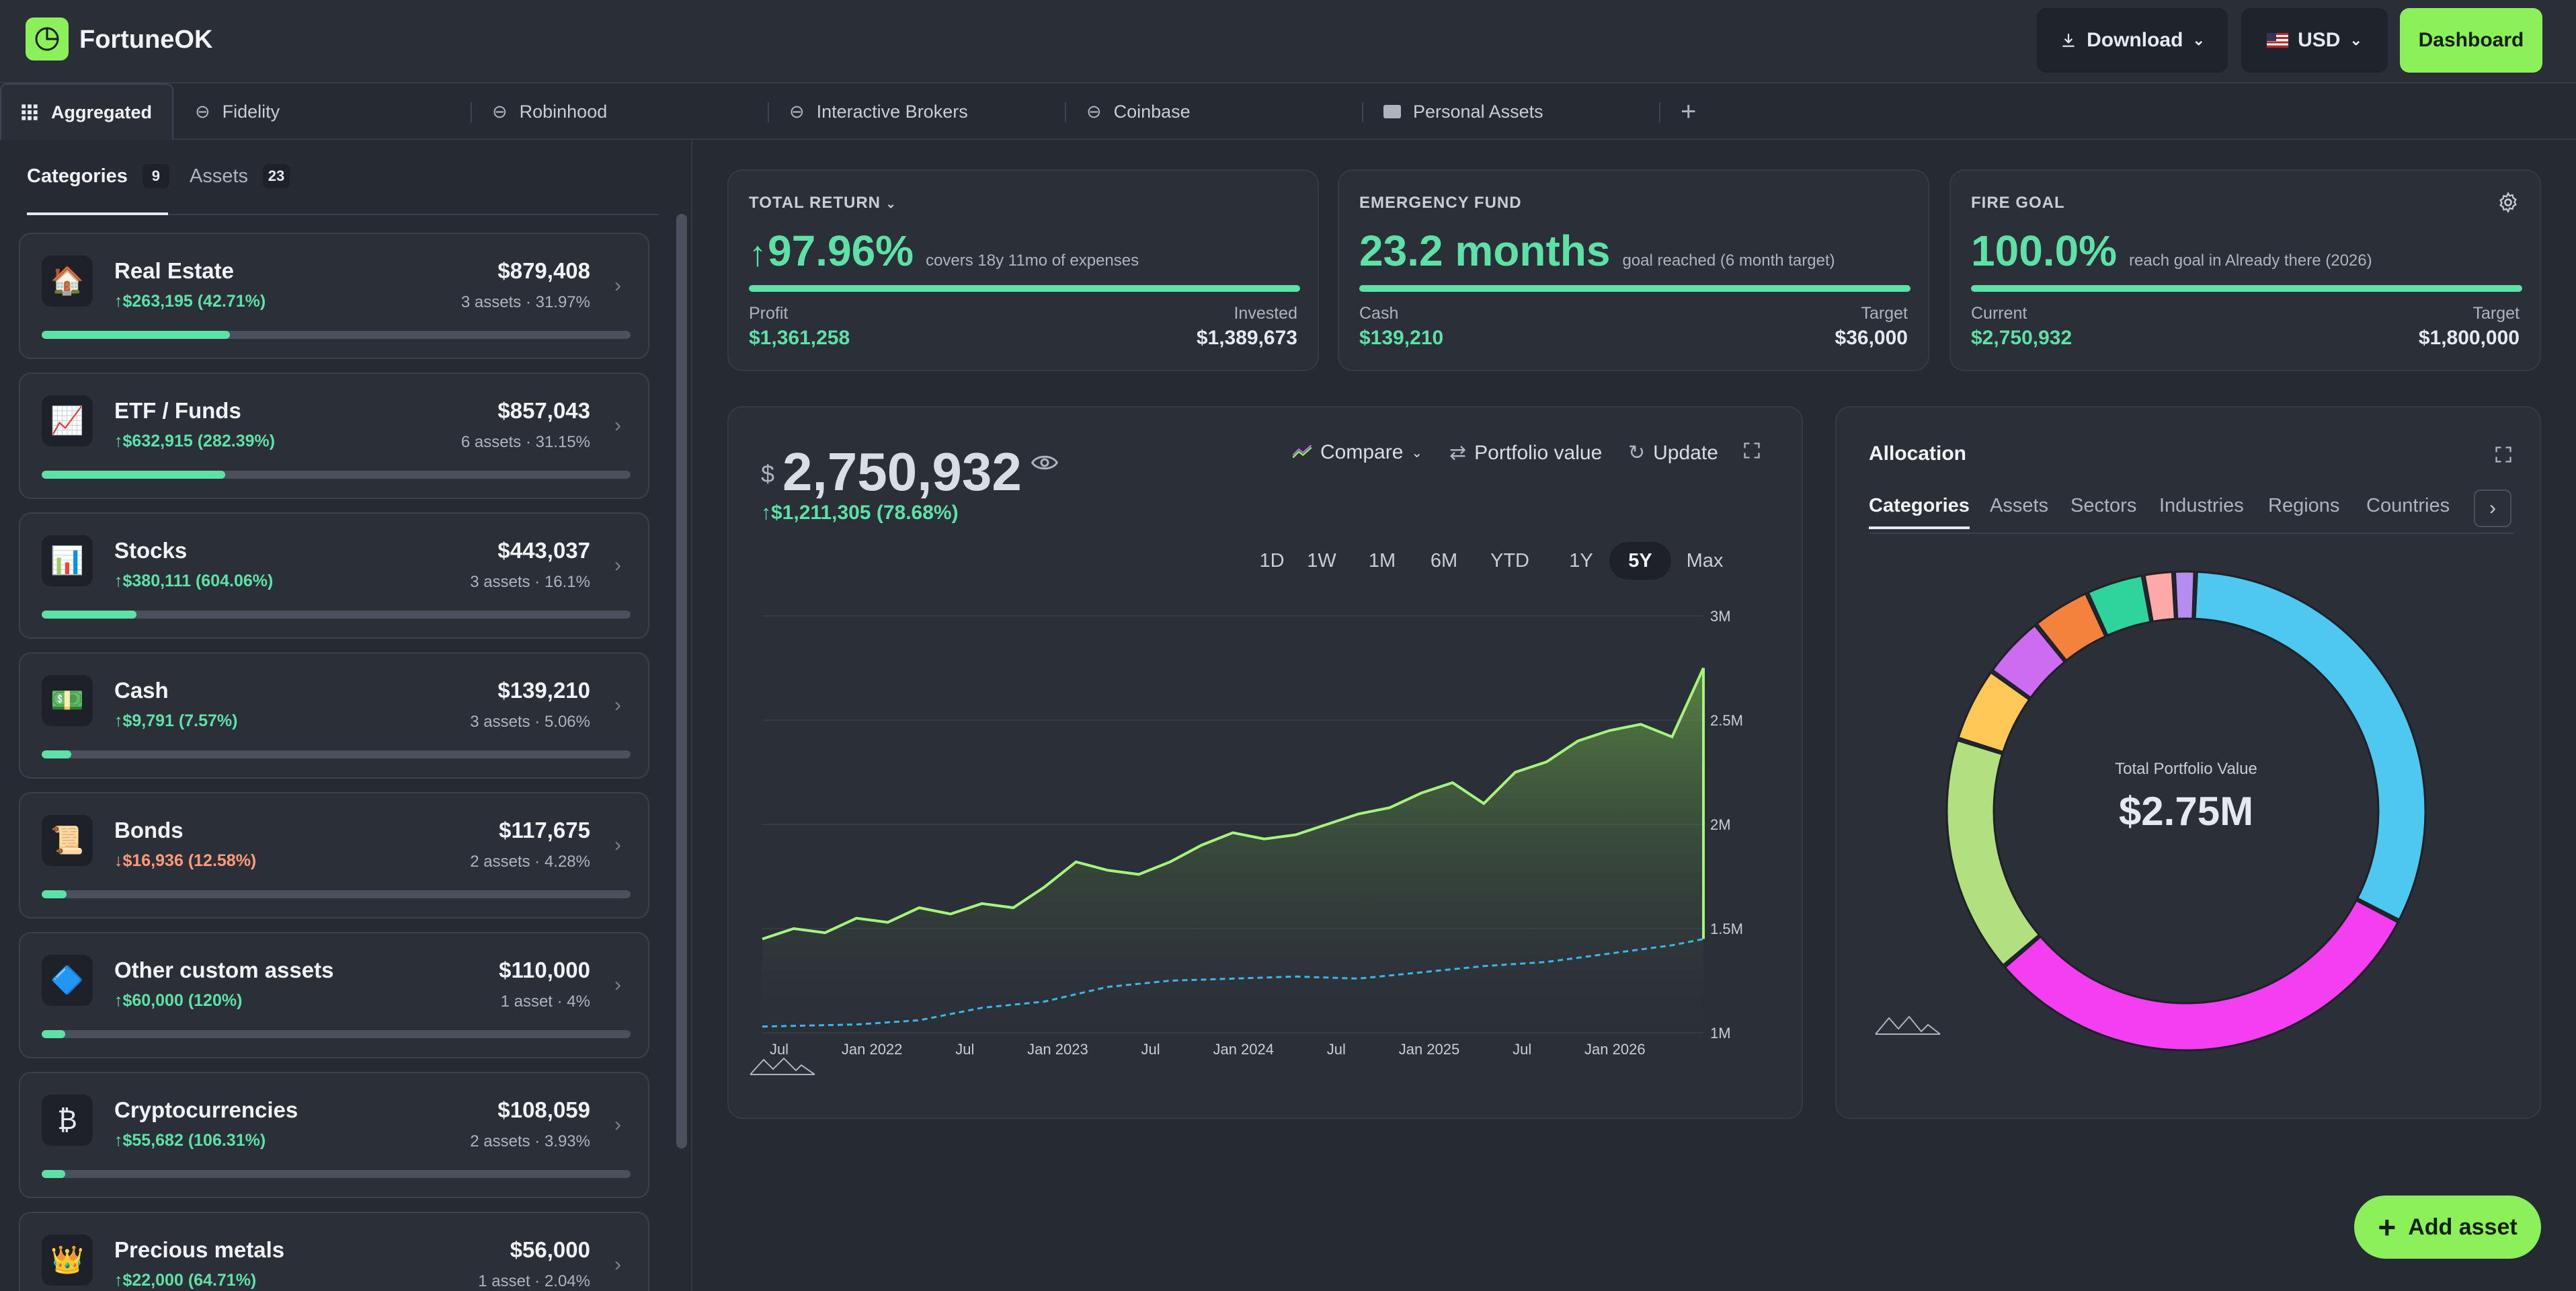 This screenshot has height=1291, width=2576. What do you see at coordinates (891, 203) in the screenshot?
I see `chevron-down-icon: ⌄` at bounding box center [891, 203].